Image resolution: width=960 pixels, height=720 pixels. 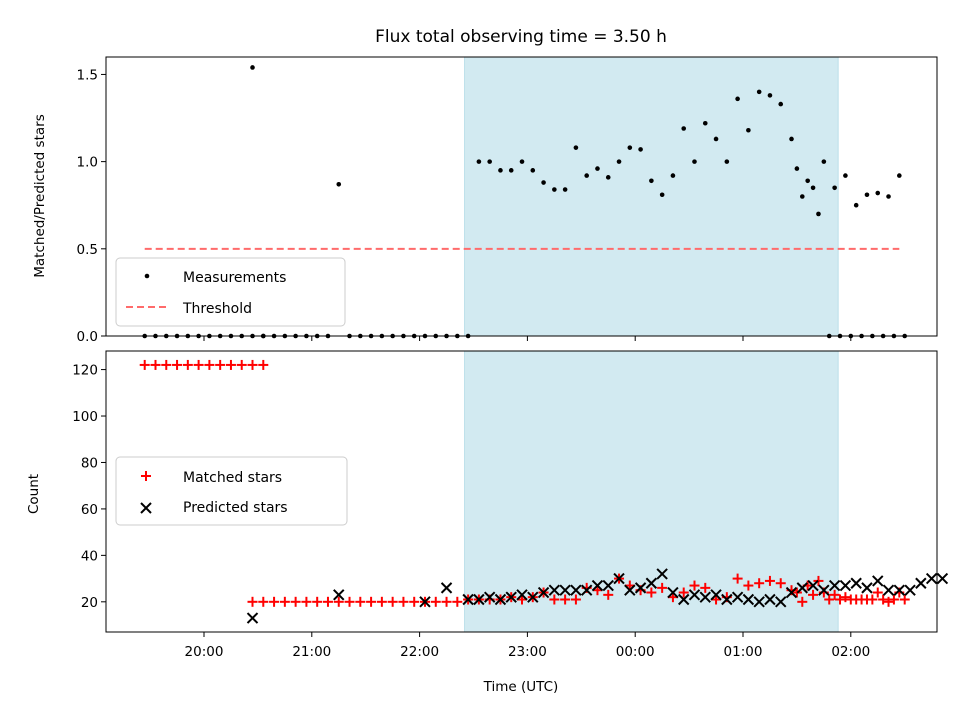 I want to click on chart-title: Flux total observing time = 3.50 h, so click(x=521, y=37).